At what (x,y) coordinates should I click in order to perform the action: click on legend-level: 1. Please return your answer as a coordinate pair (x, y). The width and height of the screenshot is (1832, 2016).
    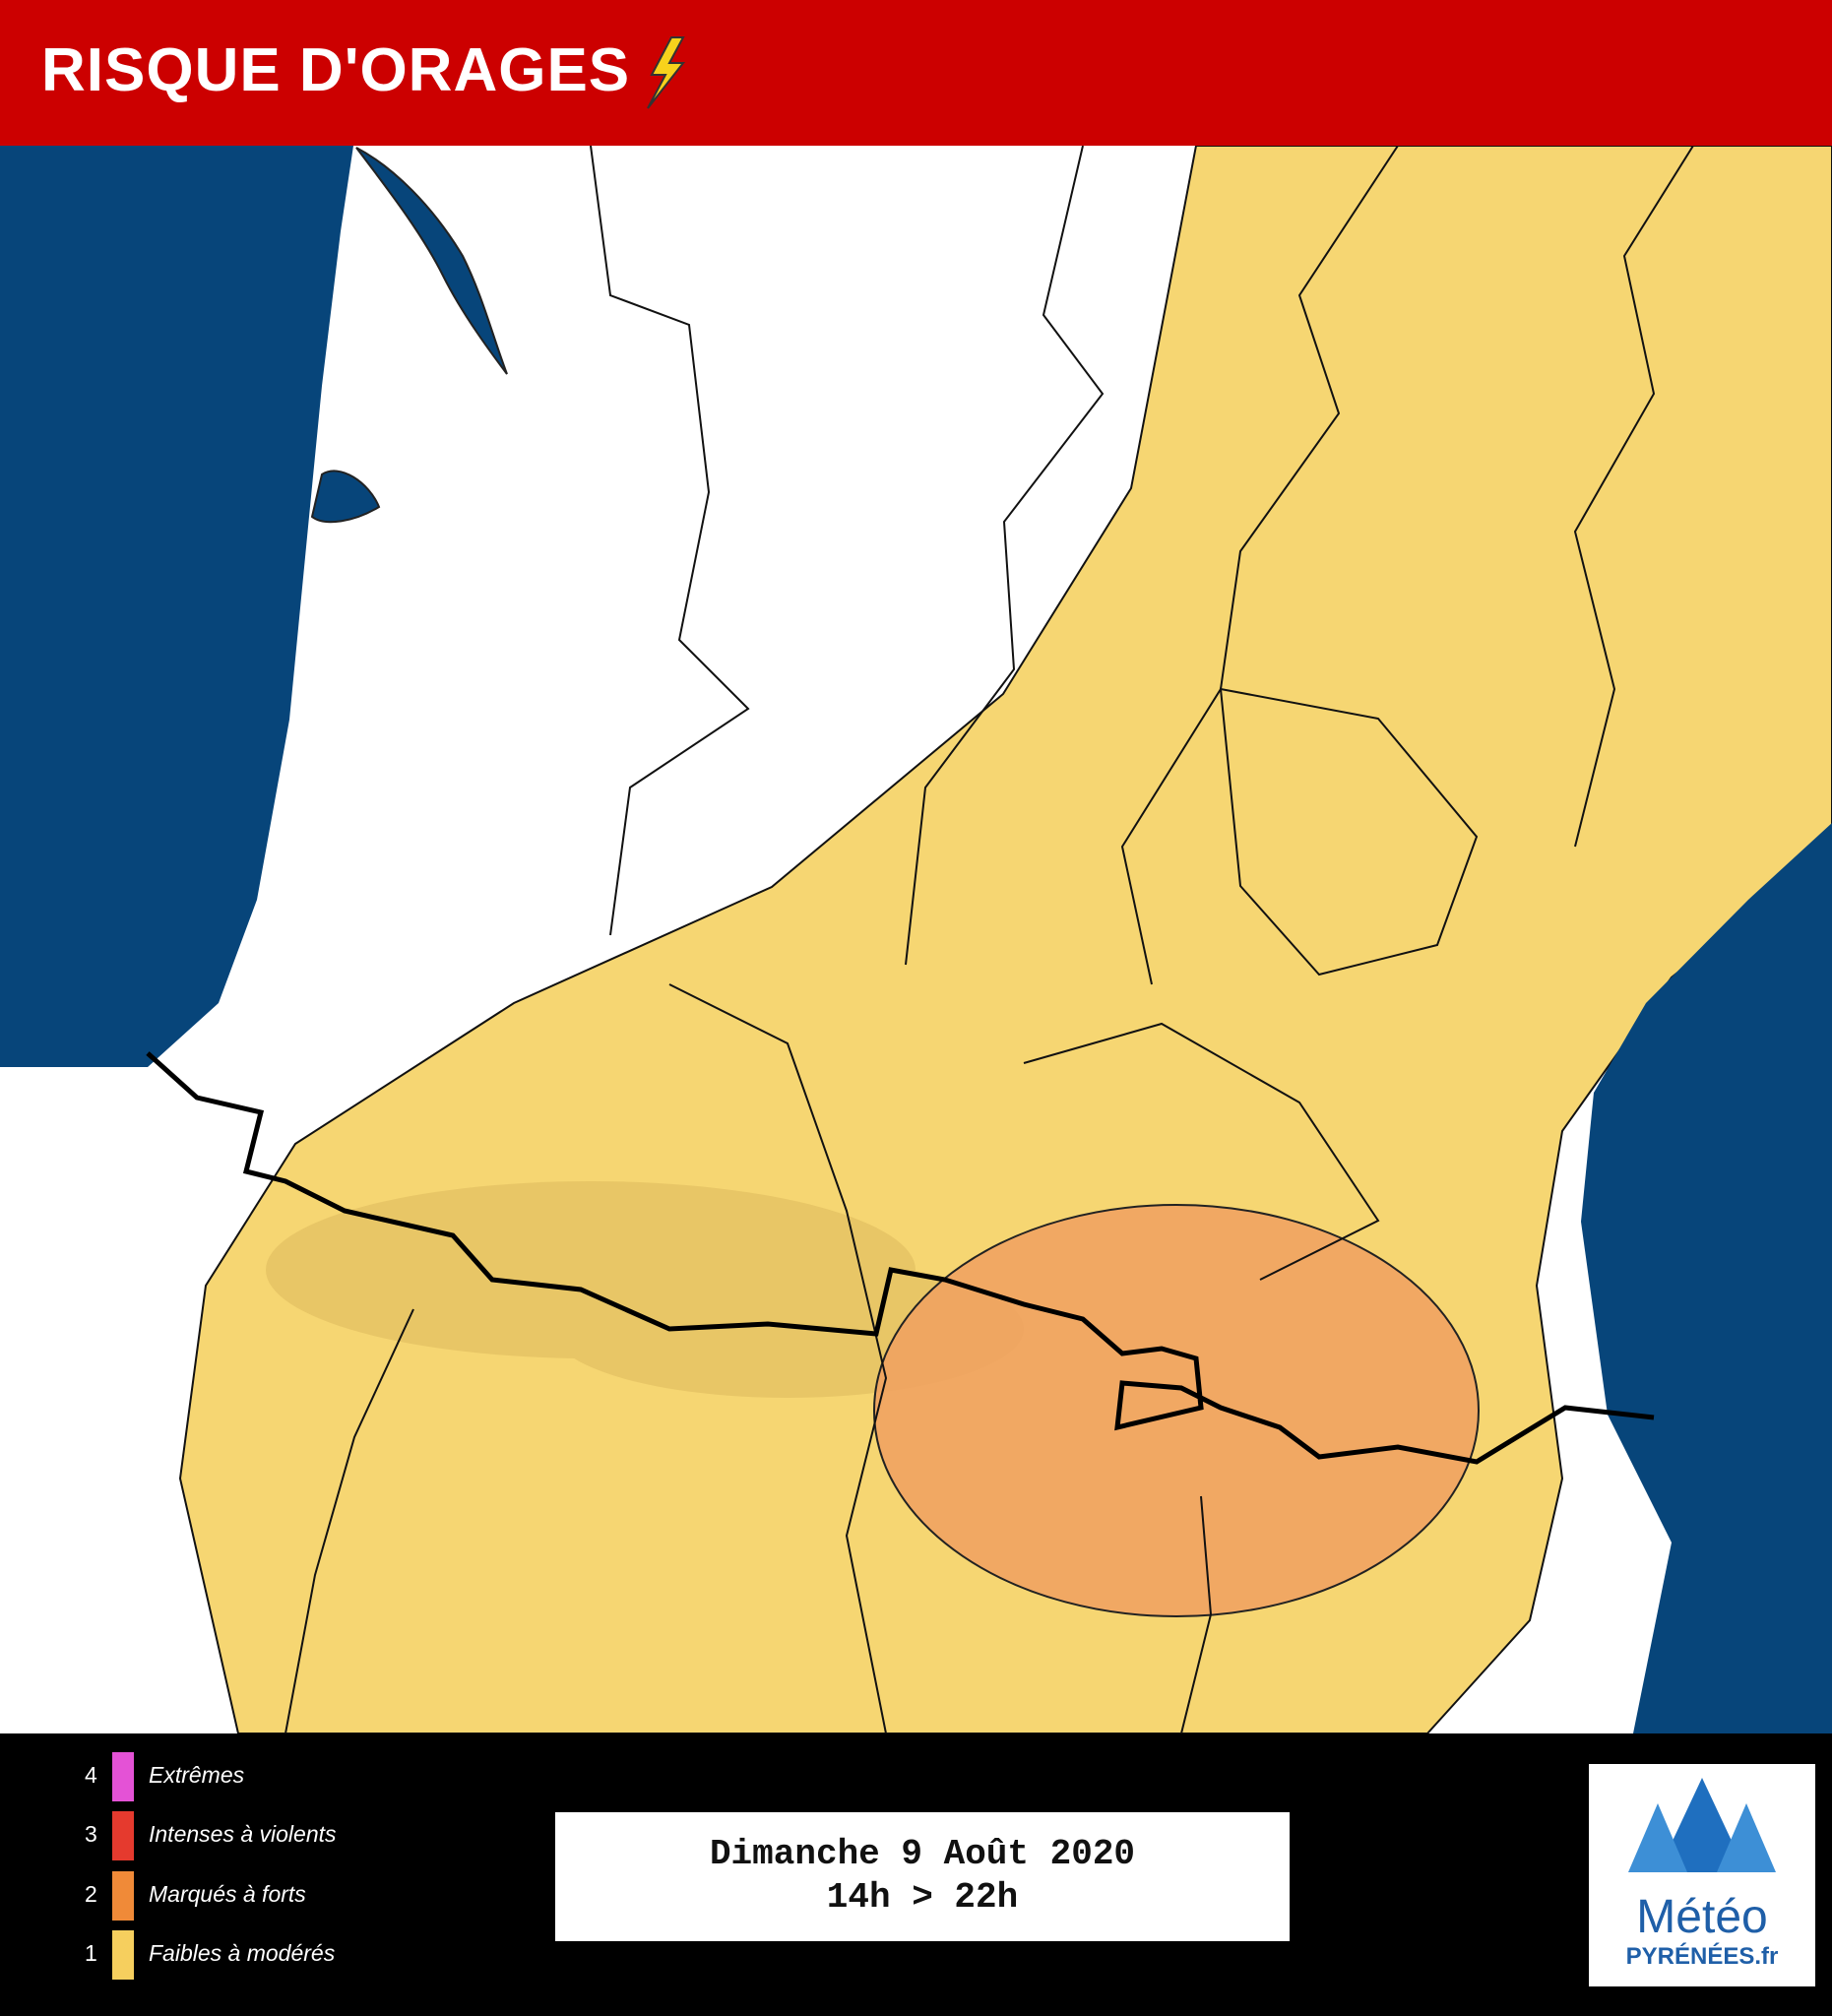
    Looking at the image, I should click on (91, 1953).